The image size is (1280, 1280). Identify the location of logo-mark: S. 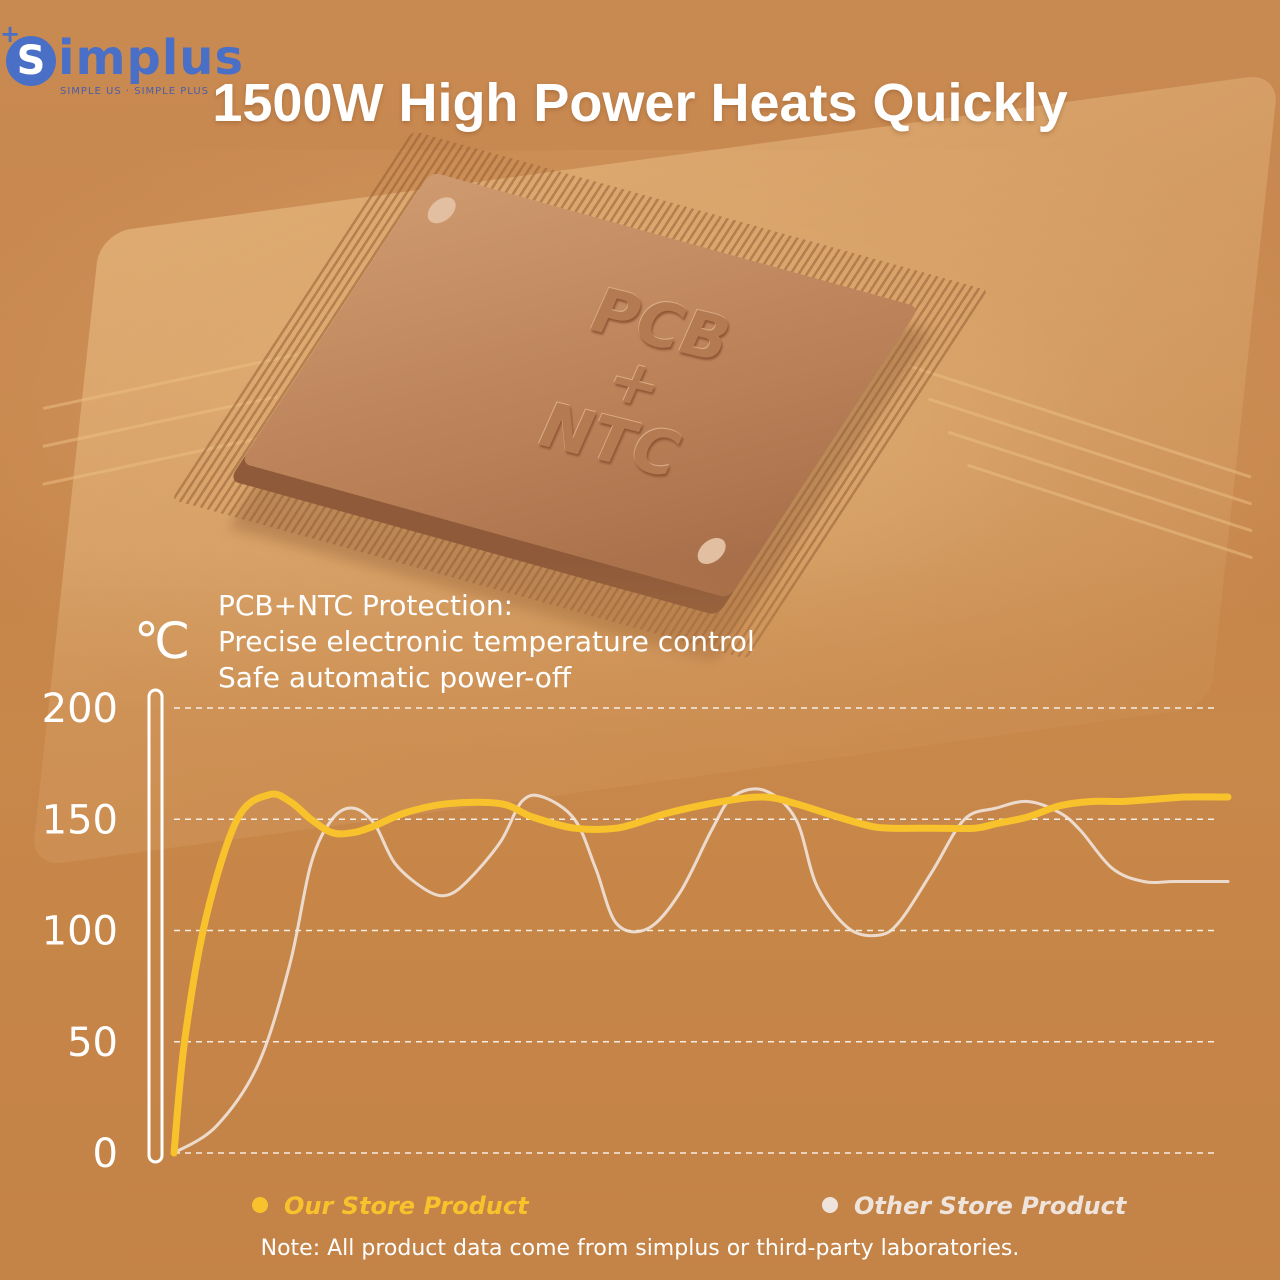
(31, 61).